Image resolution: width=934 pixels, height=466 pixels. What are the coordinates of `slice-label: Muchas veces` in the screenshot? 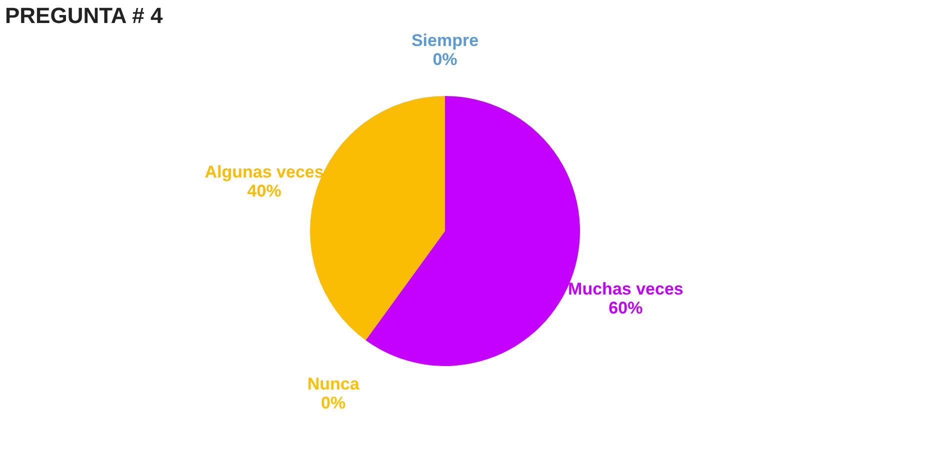 It's located at (626, 289).